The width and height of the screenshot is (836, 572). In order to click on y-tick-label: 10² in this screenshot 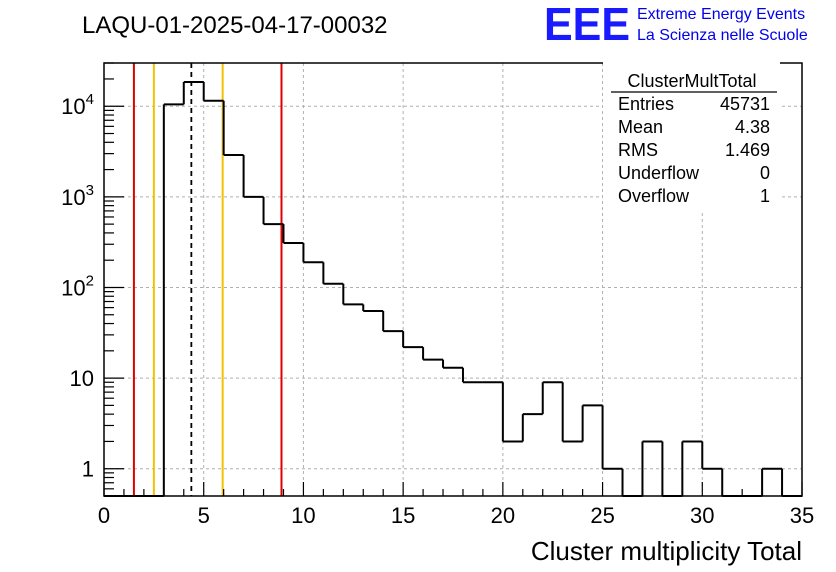, I will do `click(77, 286)`.